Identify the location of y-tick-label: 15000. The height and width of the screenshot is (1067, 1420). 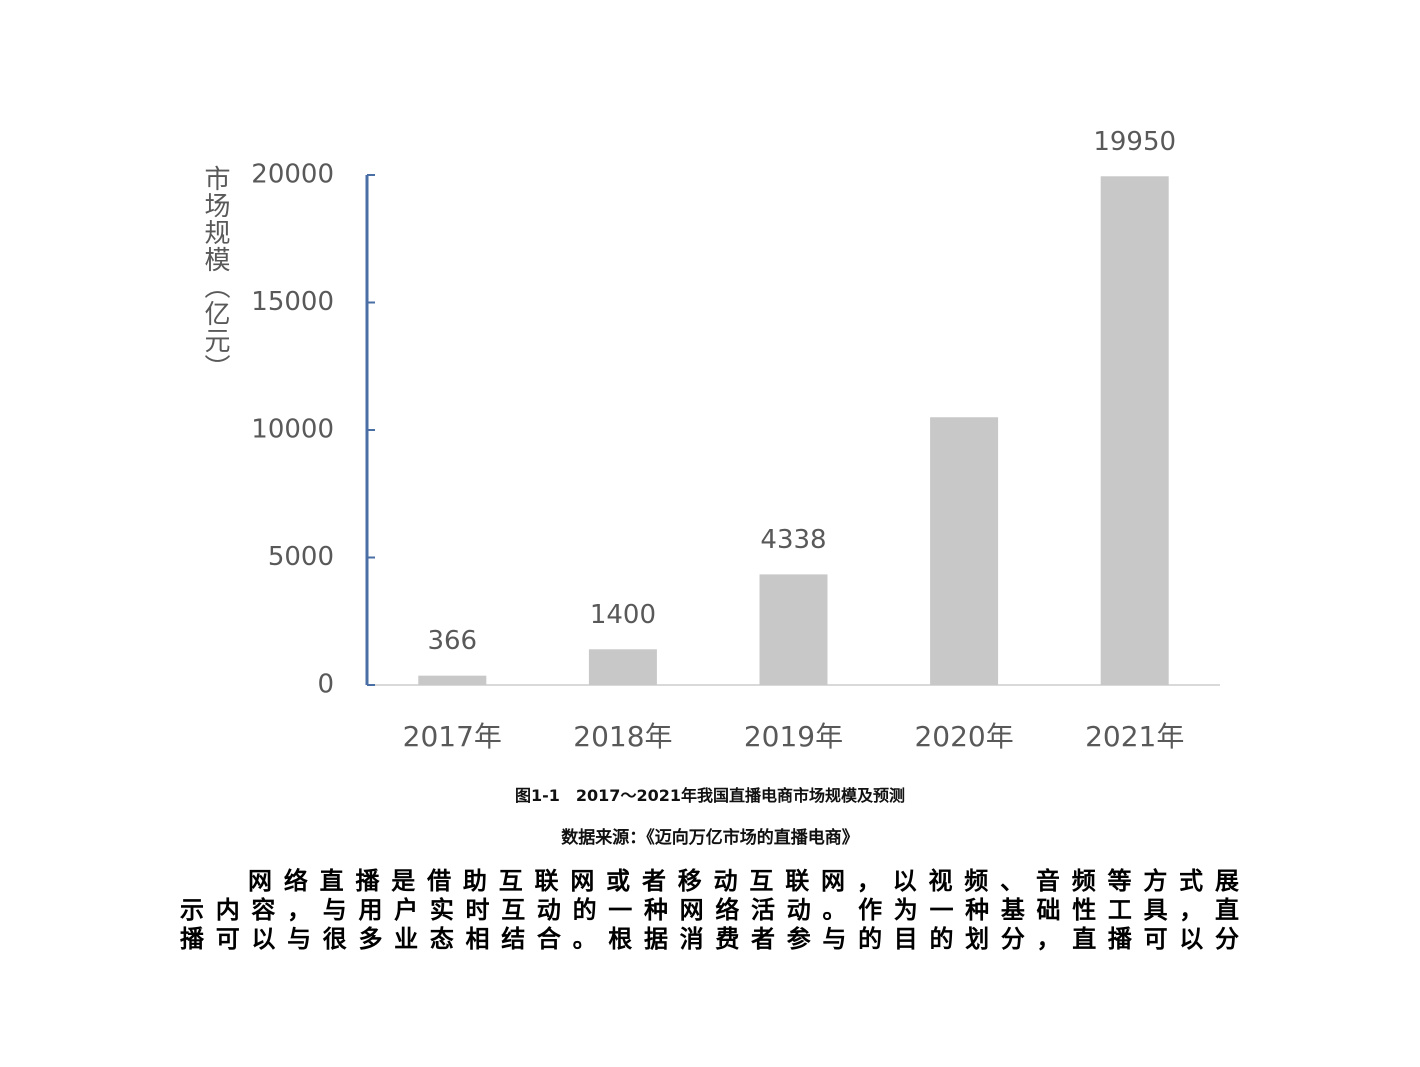
(292, 302).